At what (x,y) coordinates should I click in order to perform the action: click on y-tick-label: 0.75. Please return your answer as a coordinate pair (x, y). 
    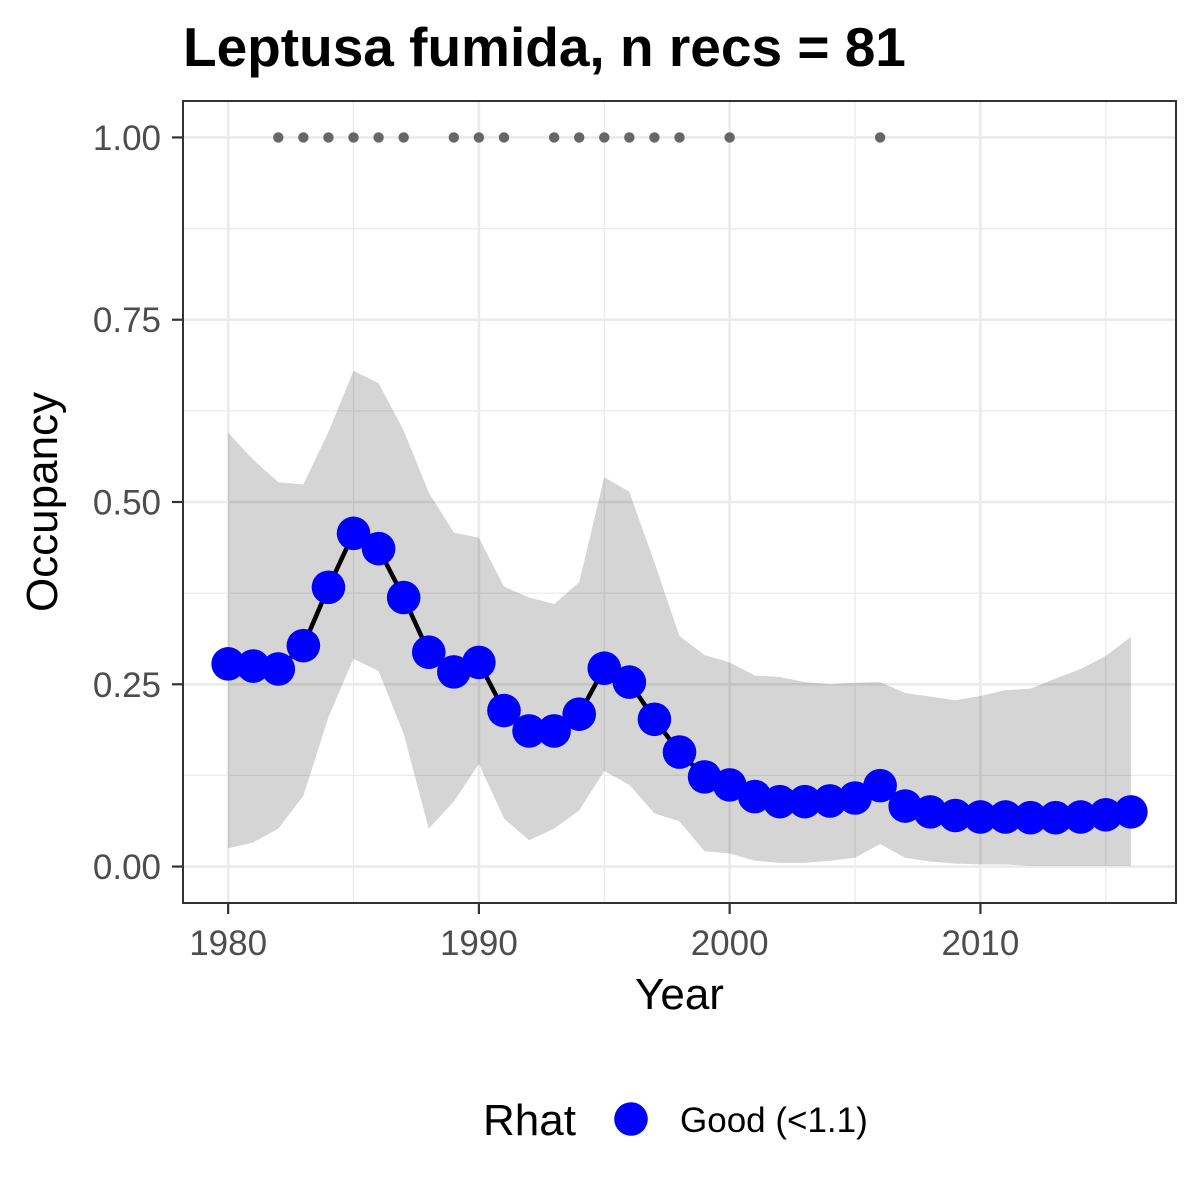
    Looking at the image, I should click on (127, 320).